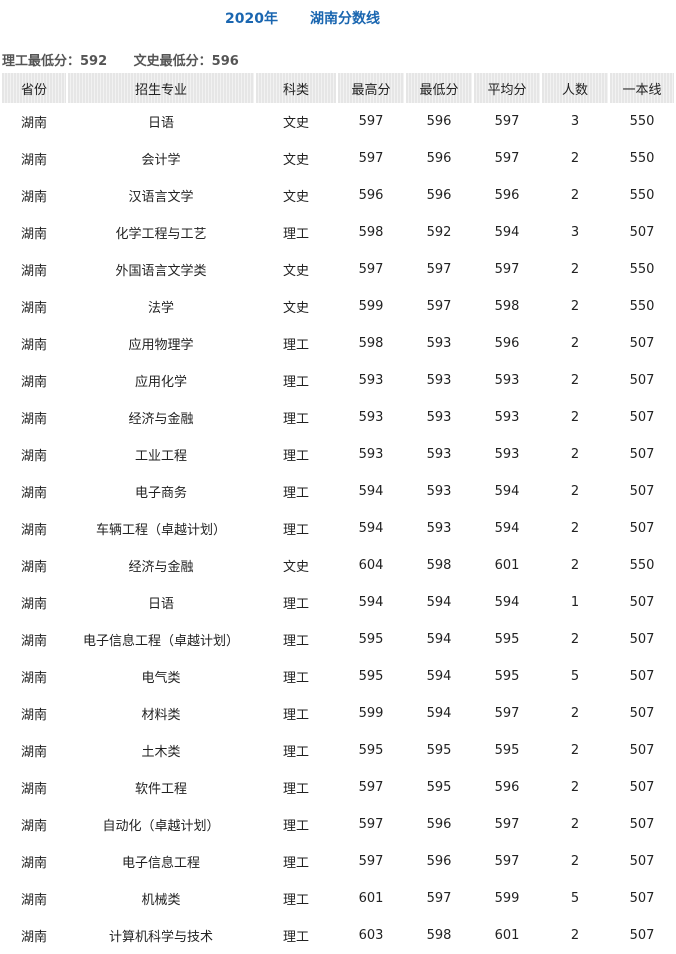  I want to click on title-year: 2020年, so click(251, 19).